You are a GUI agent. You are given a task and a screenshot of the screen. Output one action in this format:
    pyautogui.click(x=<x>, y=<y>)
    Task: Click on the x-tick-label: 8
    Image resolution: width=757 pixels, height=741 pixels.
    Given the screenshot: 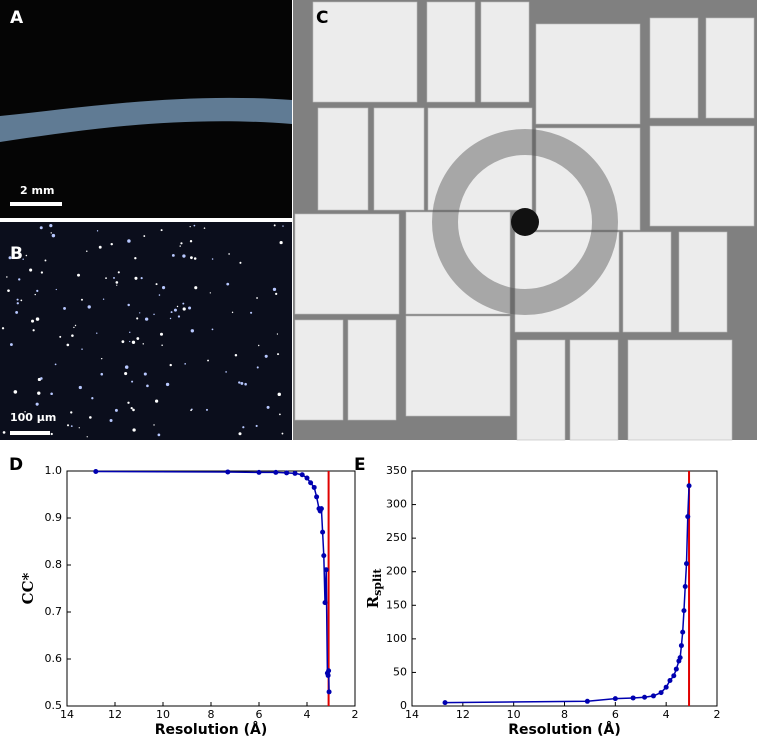 What is the action you would take?
    pyautogui.click(x=211, y=714)
    